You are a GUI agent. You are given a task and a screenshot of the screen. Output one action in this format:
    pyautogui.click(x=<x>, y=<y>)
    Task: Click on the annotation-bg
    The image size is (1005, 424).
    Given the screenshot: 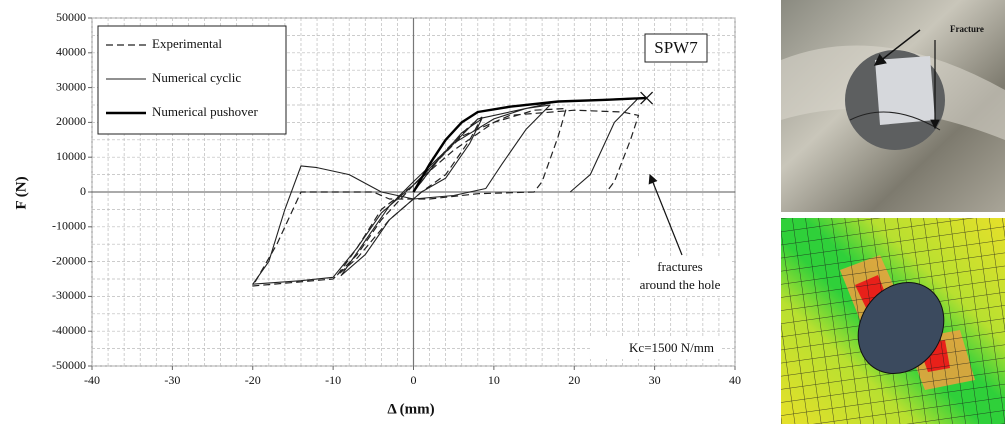 What is the action you would take?
    pyautogui.click(x=680, y=277)
    